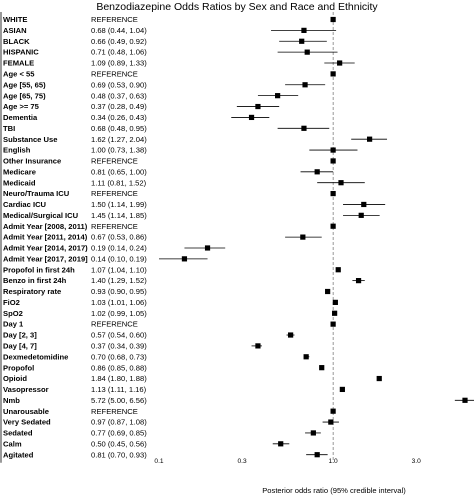 This screenshot has height=503, width=474. What do you see at coordinates (16, 41) in the screenshot?
I see `row-label: BLACK` at bounding box center [16, 41].